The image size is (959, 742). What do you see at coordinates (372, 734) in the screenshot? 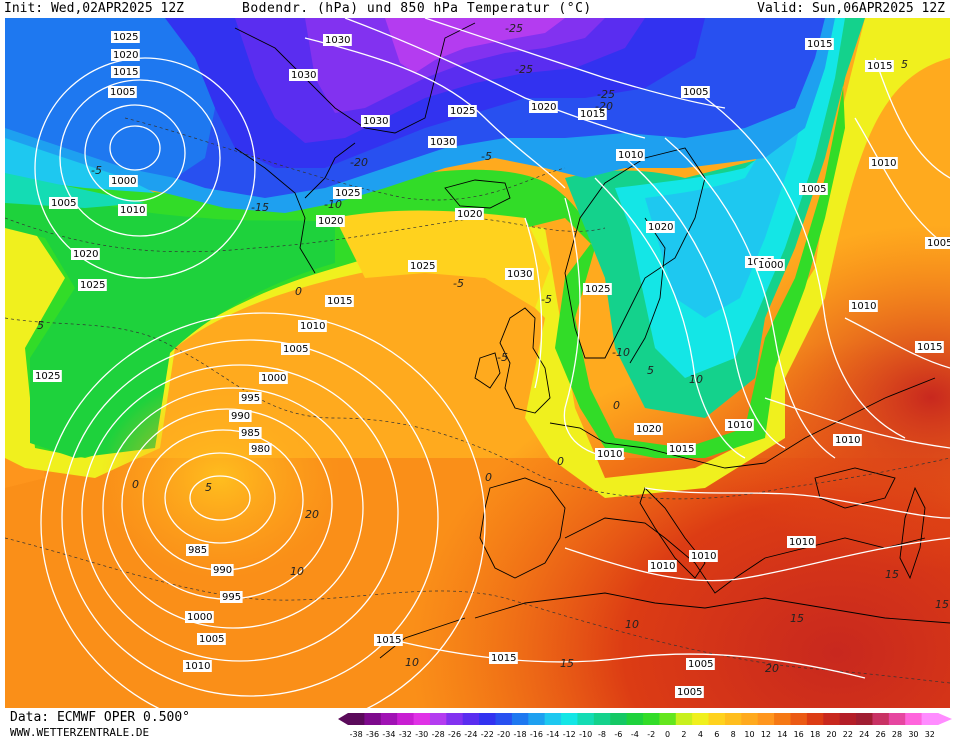
I see `colorbar-tick-label: -36` at bounding box center [372, 734].